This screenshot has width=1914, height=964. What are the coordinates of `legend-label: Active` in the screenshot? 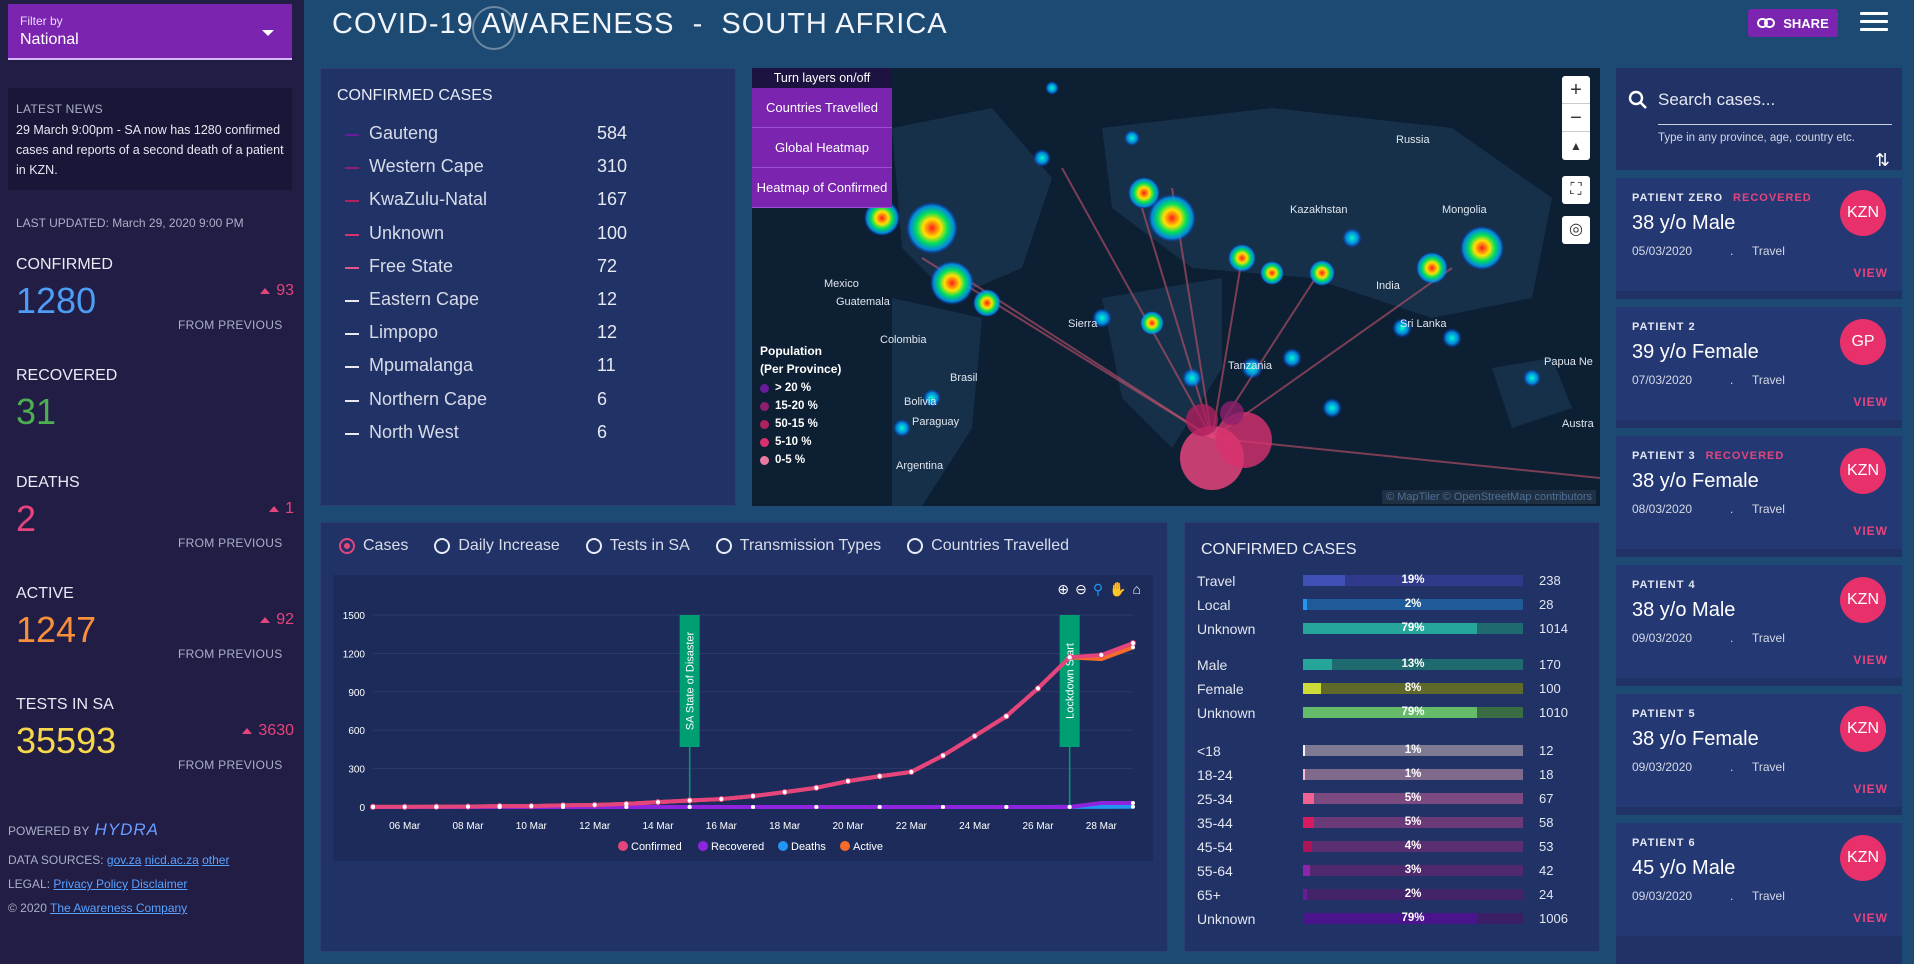 It's located at (868, 847).